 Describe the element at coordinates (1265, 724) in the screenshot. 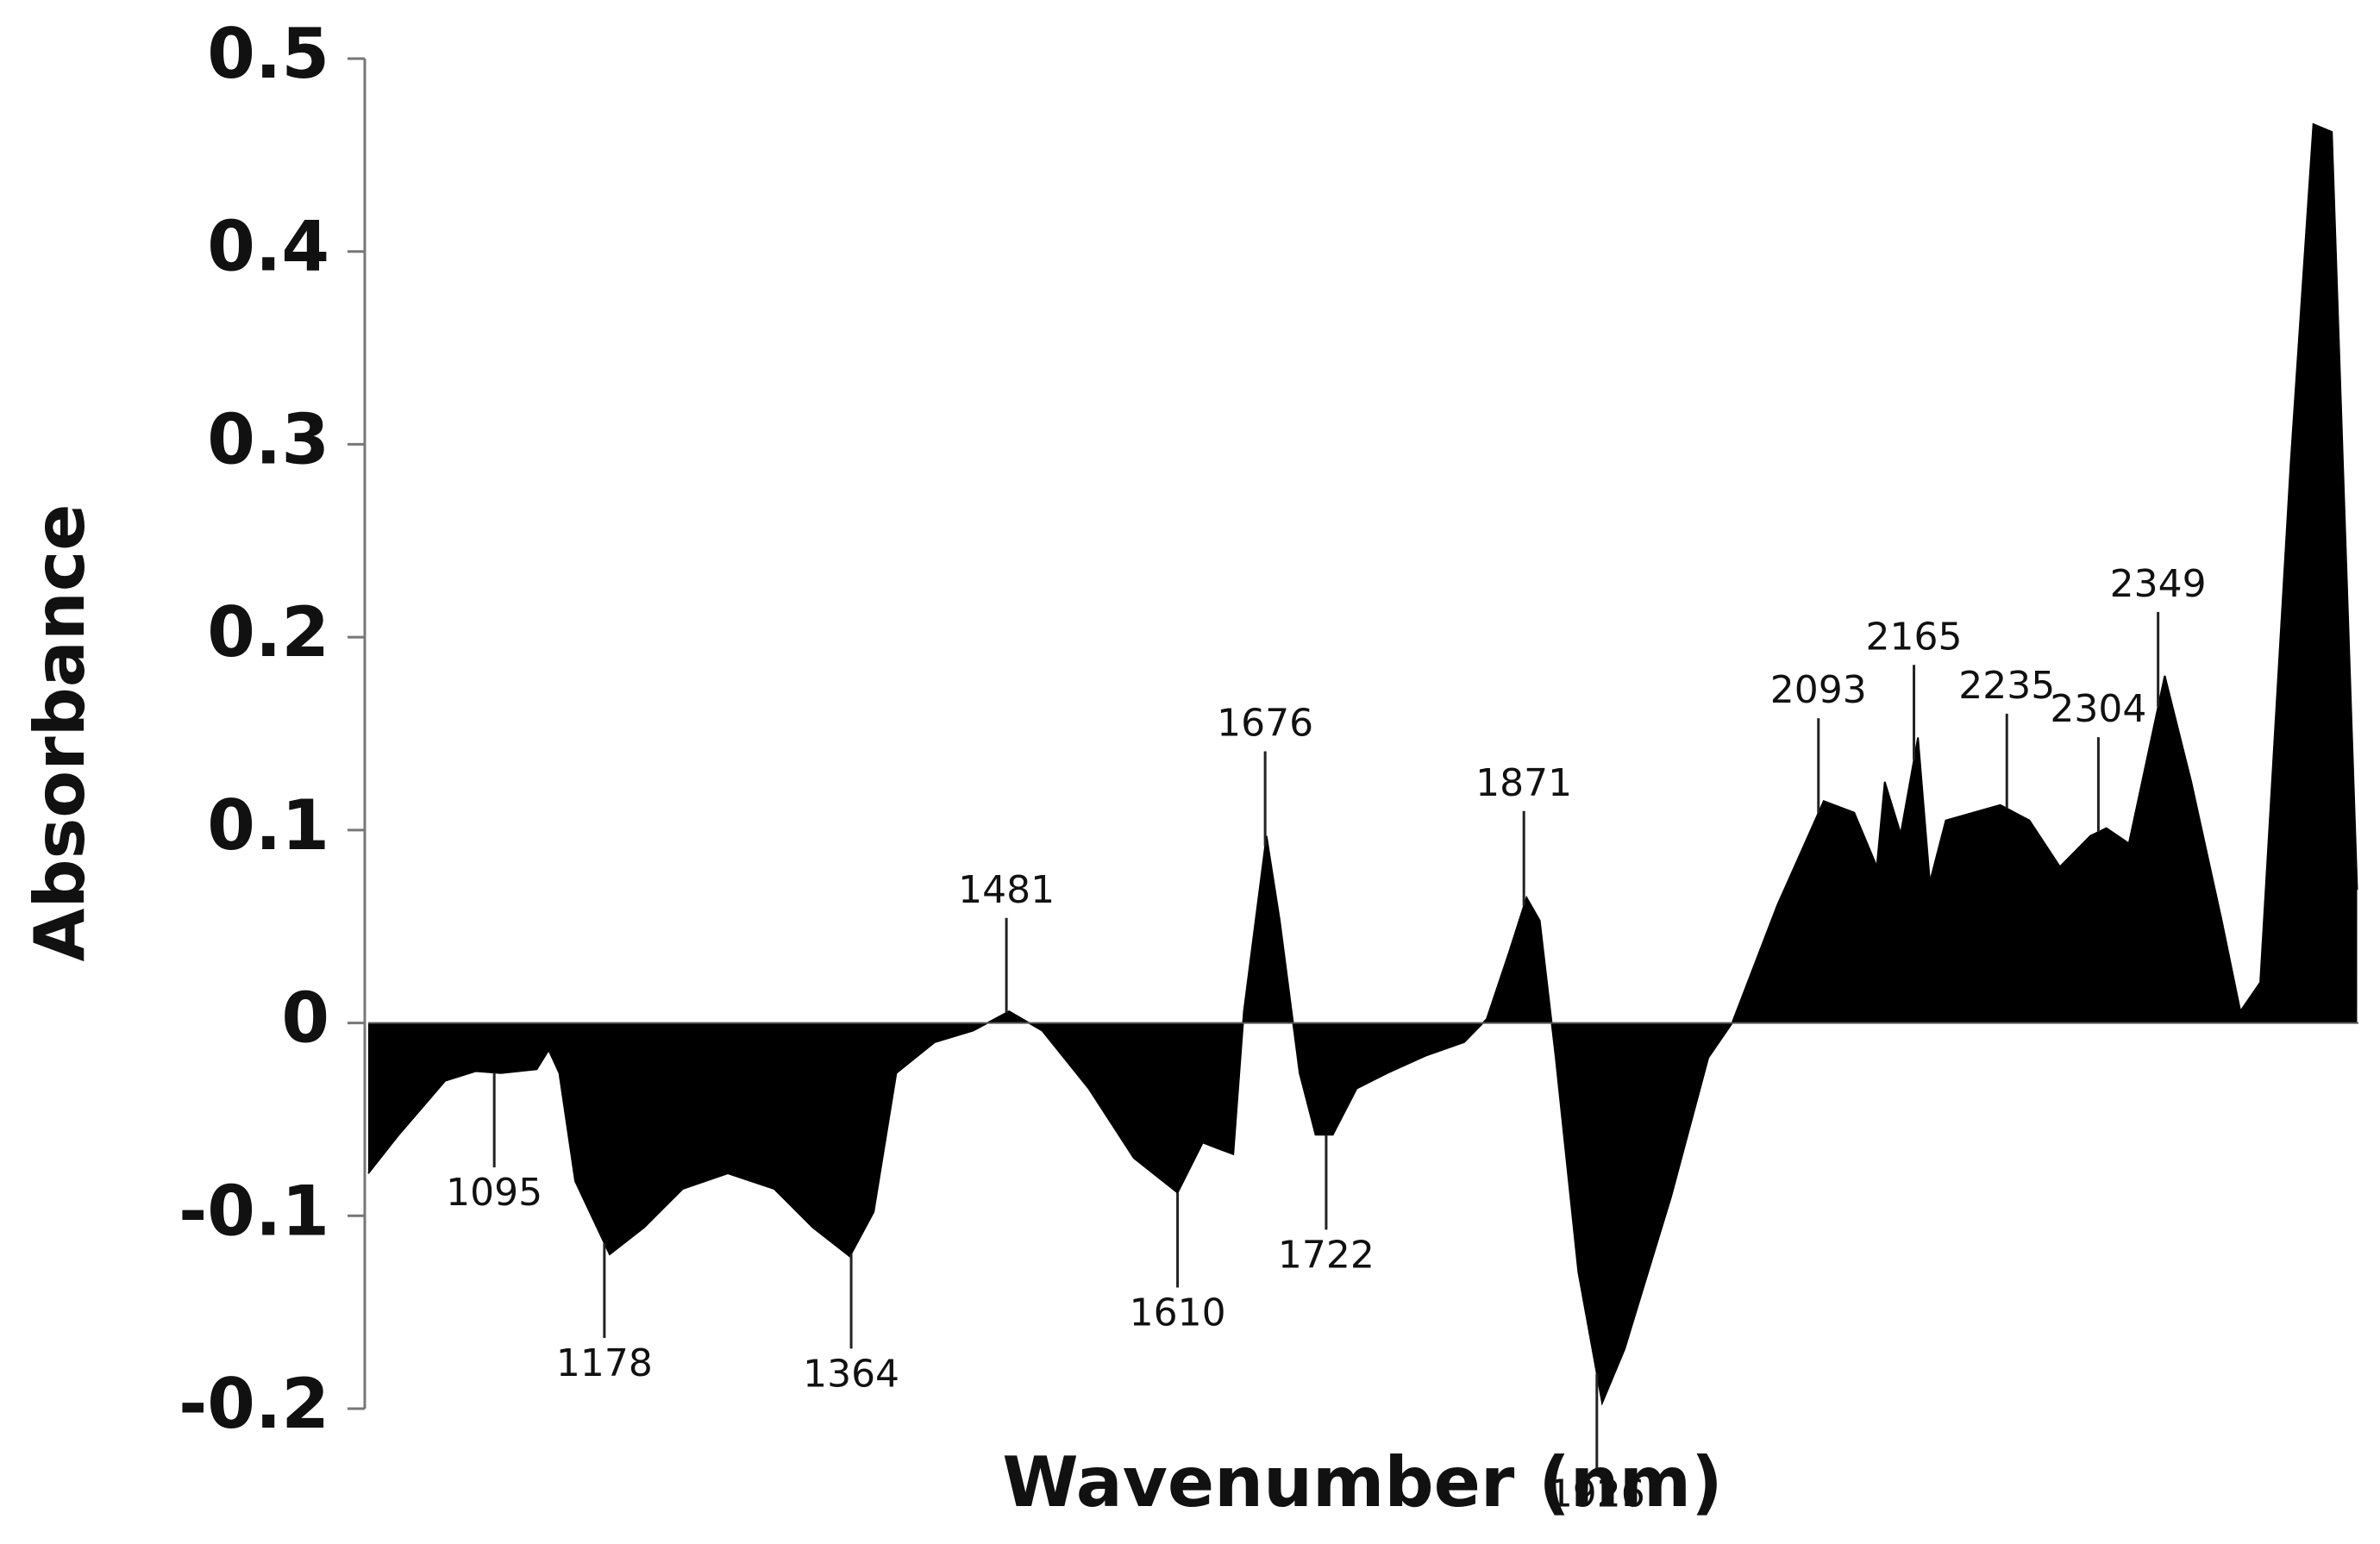

I see `peak-label: 1676` at that location.